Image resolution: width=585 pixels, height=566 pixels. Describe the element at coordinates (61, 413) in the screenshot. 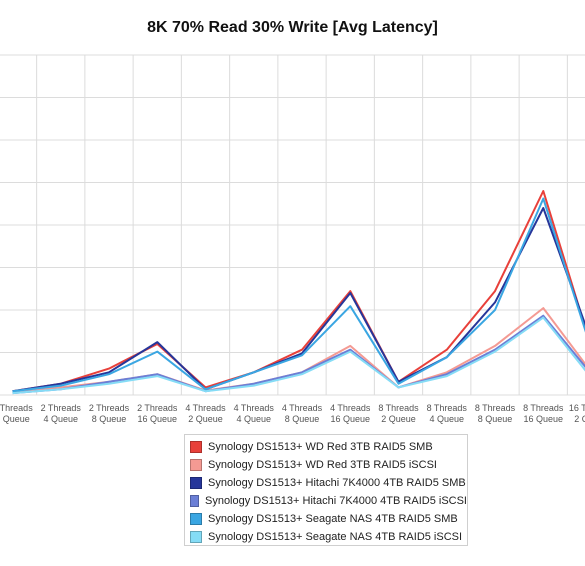

I see `x-tick-label: 2 Threads 4 Queue` at that location.